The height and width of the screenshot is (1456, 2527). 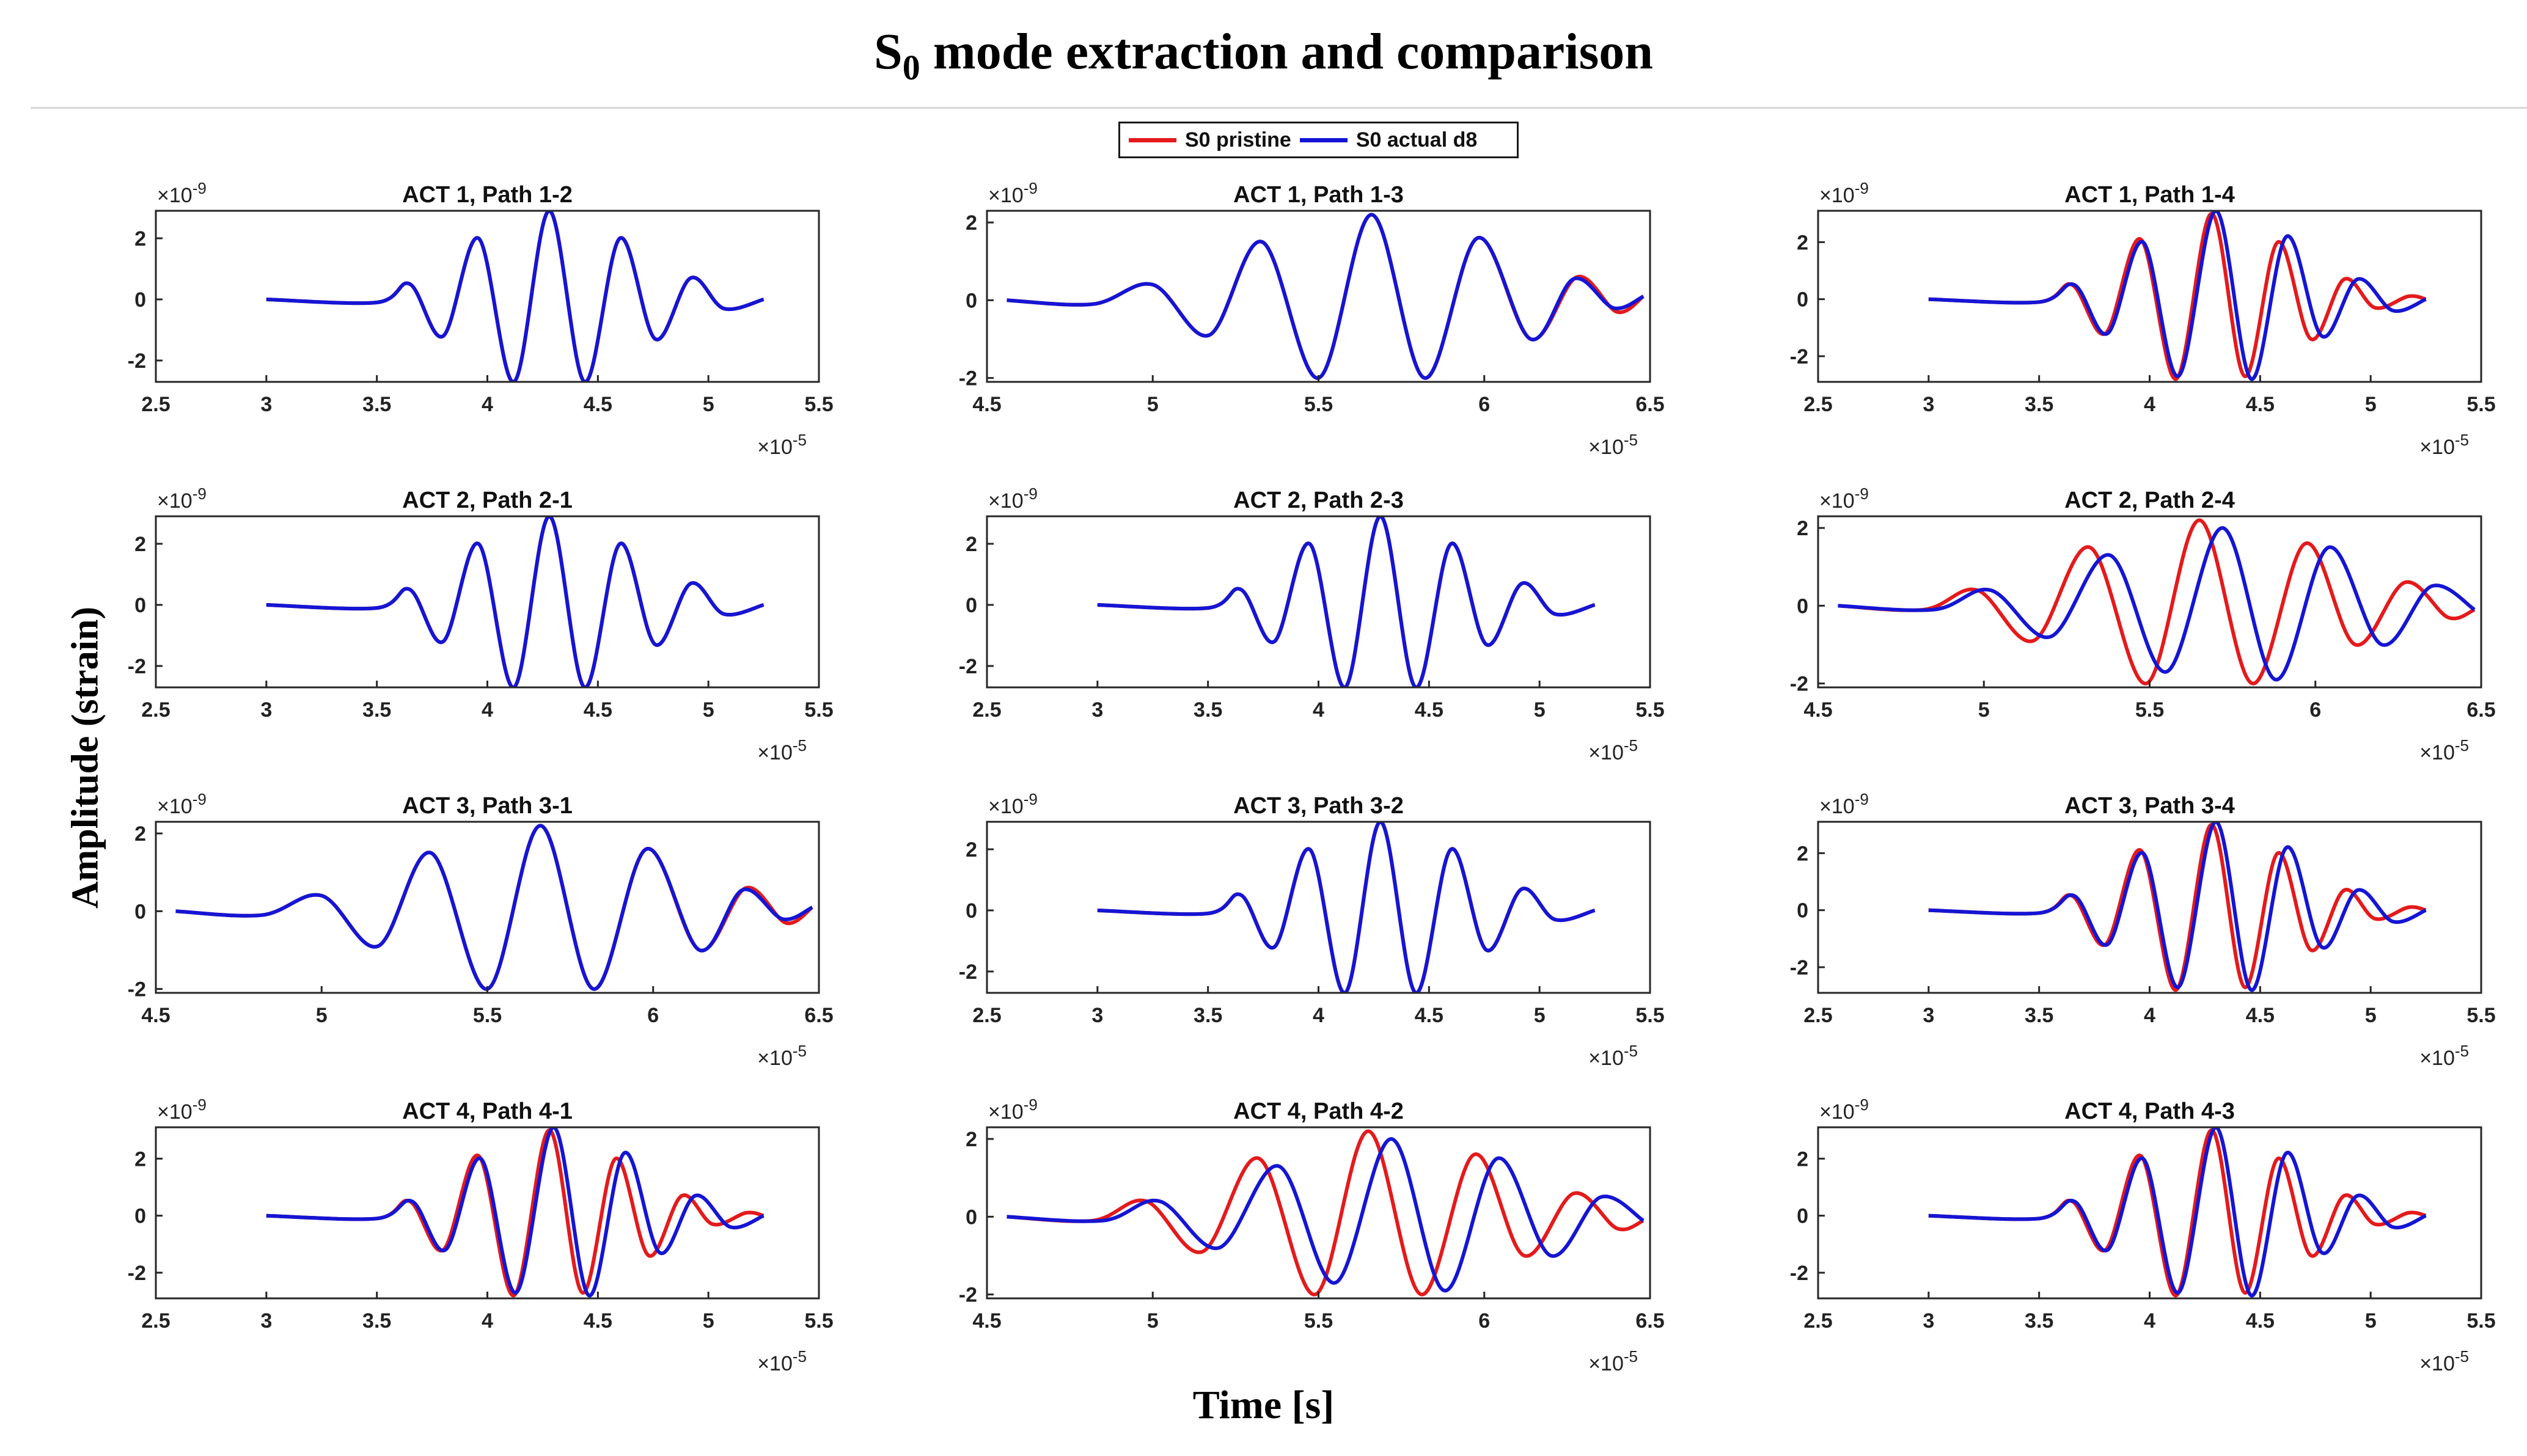 What do you see at coordinates (1210, 140) in the screenshot?
I see `legend-entry-pristine: S0 pristine` at bounding box center [1210, 140].